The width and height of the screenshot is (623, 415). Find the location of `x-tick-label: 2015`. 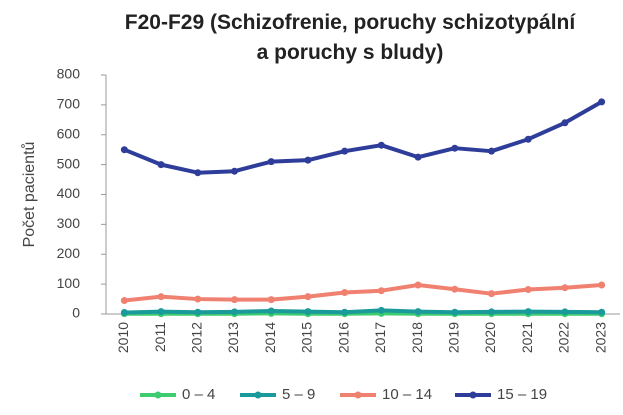

x-tick-label: 2015 is located at coordinates (307, 337).